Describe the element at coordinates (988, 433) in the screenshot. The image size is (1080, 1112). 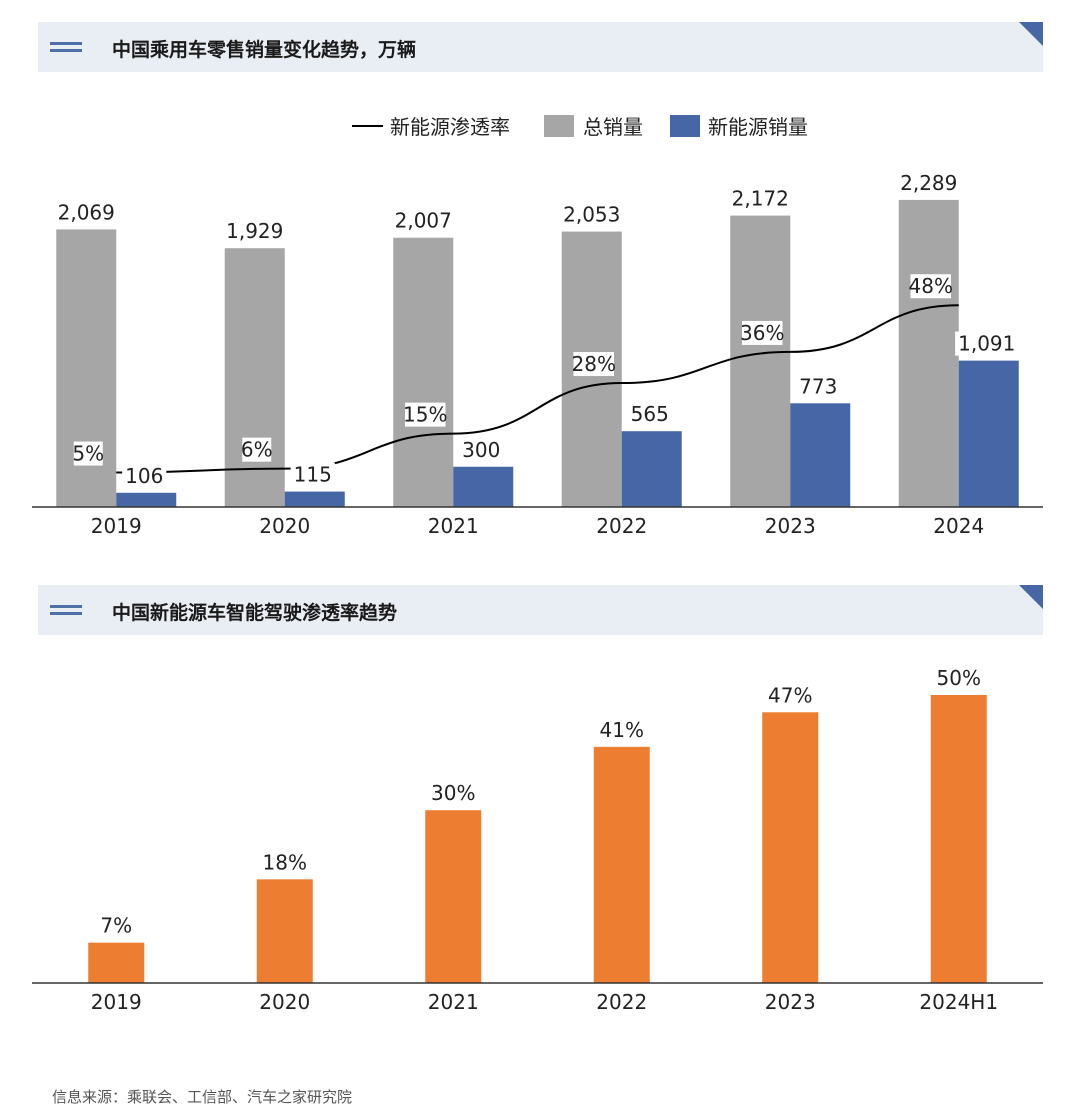
I see `bar-nev-2024` at that location.